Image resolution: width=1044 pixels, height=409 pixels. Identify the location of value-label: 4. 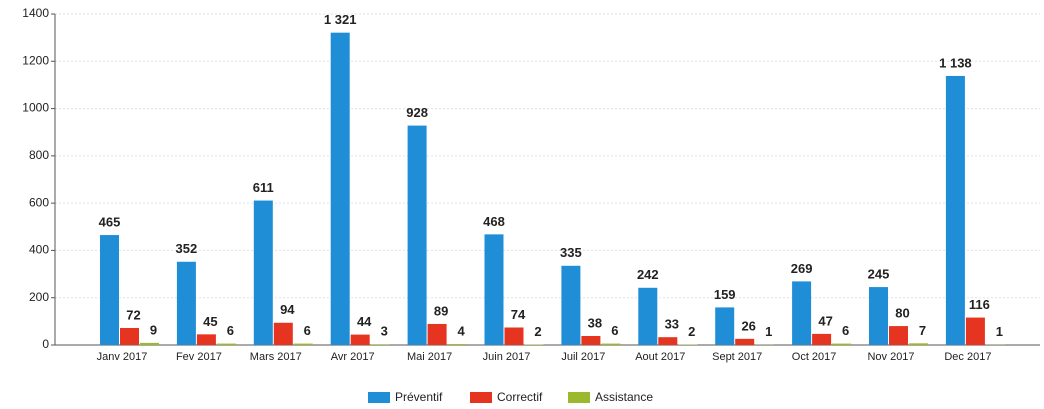
(461, 330).